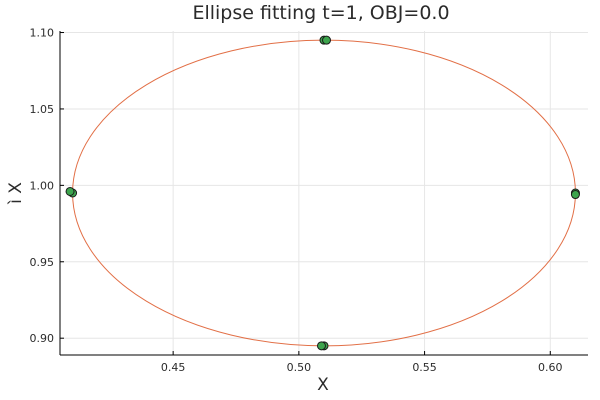 This screenshot has width=600, height=400. What do you see at coordinates (42, 338) in the screenshot?
I see `y-tick-label: 0.90` at bounding box center [42, 338].